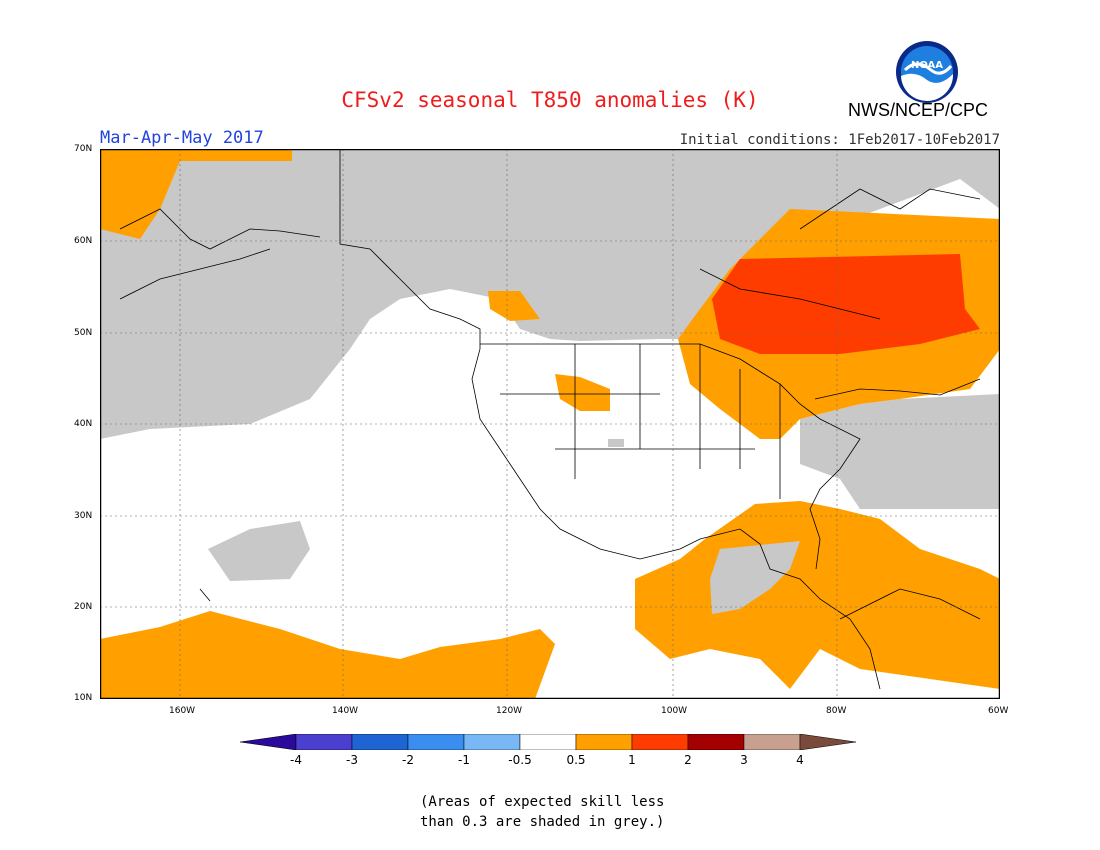 The image size is (1100, 850). I want to click on colorbar-arrow-low, so click(268, 742).